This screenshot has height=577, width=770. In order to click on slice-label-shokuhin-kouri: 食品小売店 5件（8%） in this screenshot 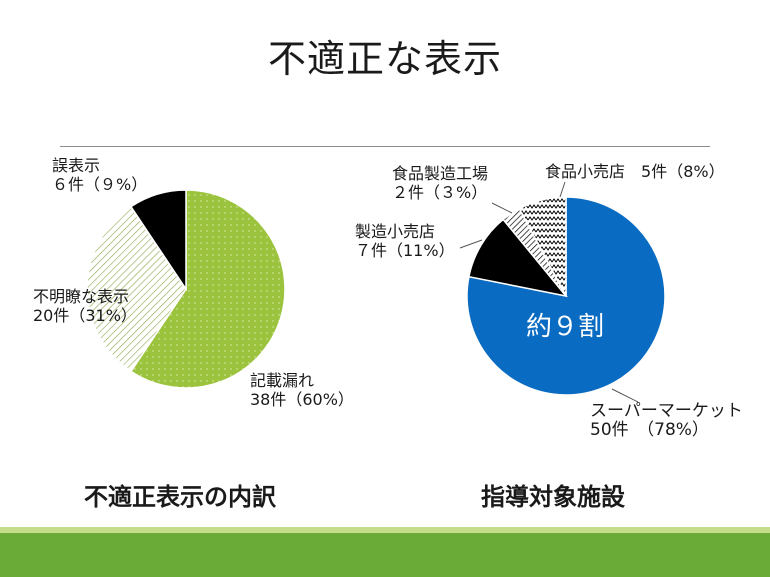, I will do `click(635, 171)`.